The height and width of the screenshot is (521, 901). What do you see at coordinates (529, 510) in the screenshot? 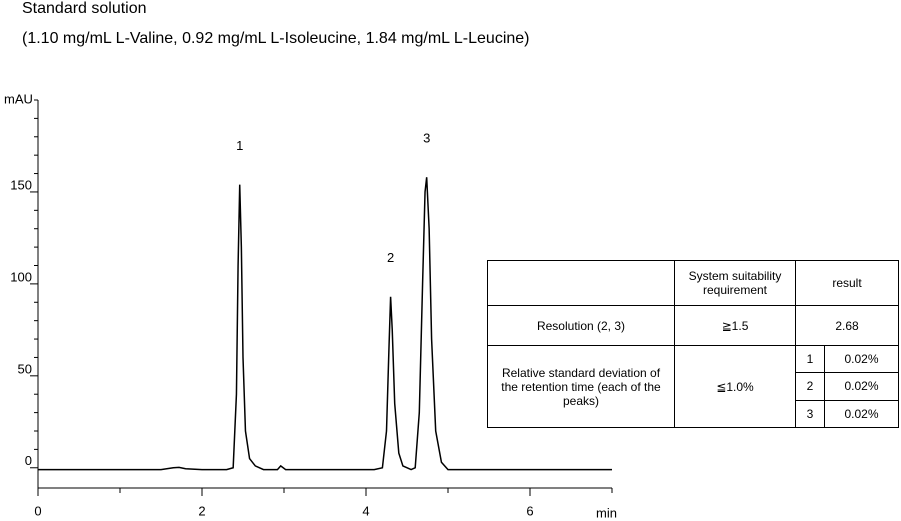
I see `x-tick-label: 6` at bounding box center [529, 510].